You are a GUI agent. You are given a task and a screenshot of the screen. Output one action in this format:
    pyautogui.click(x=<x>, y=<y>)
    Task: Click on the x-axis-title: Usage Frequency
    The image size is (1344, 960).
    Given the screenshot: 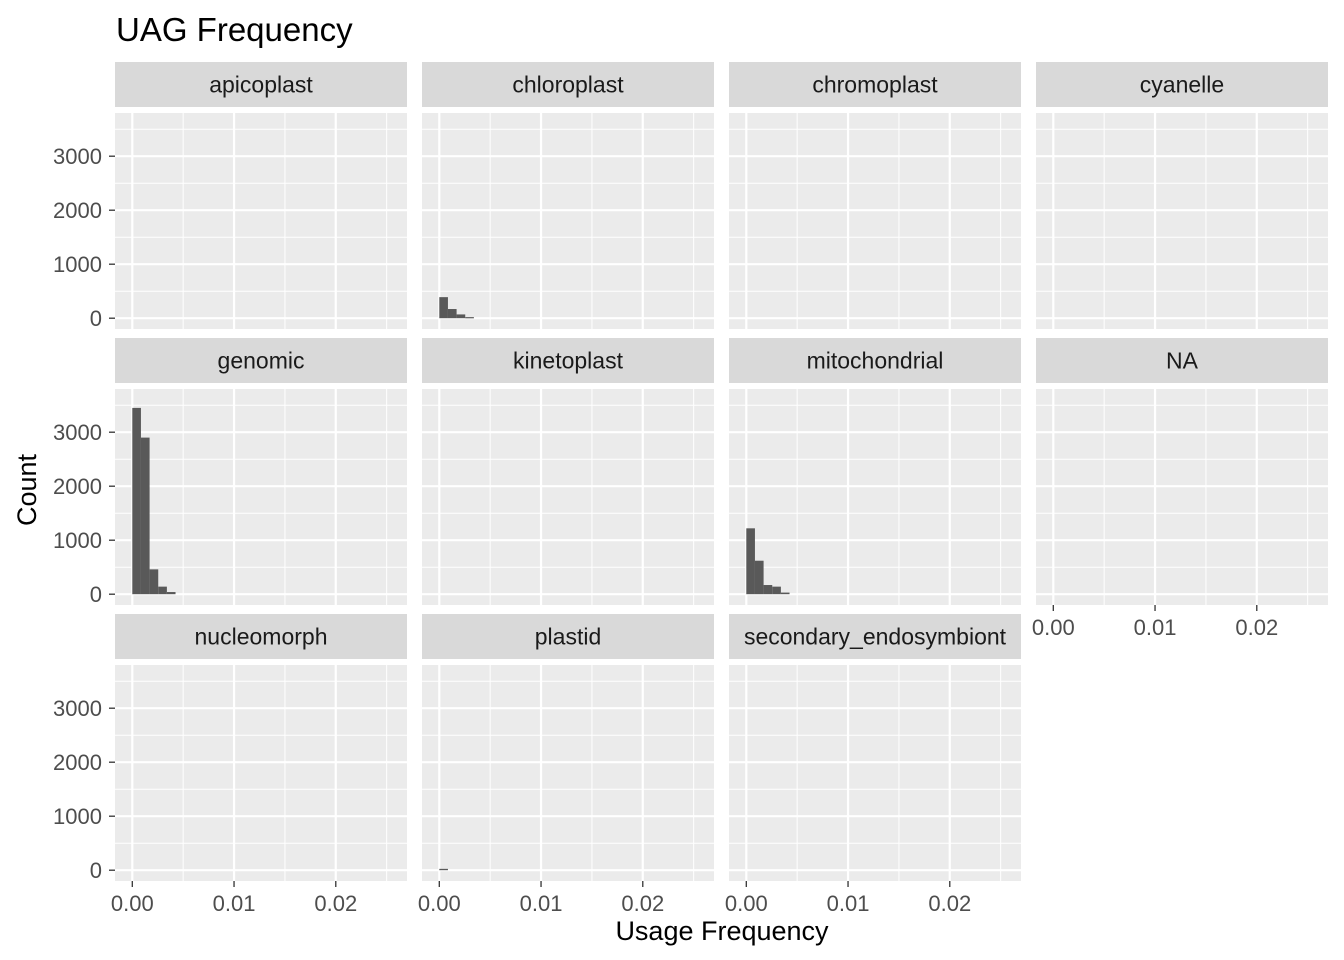 What is the action you would take?
    pyautogui.click(x=722, y=931)
    